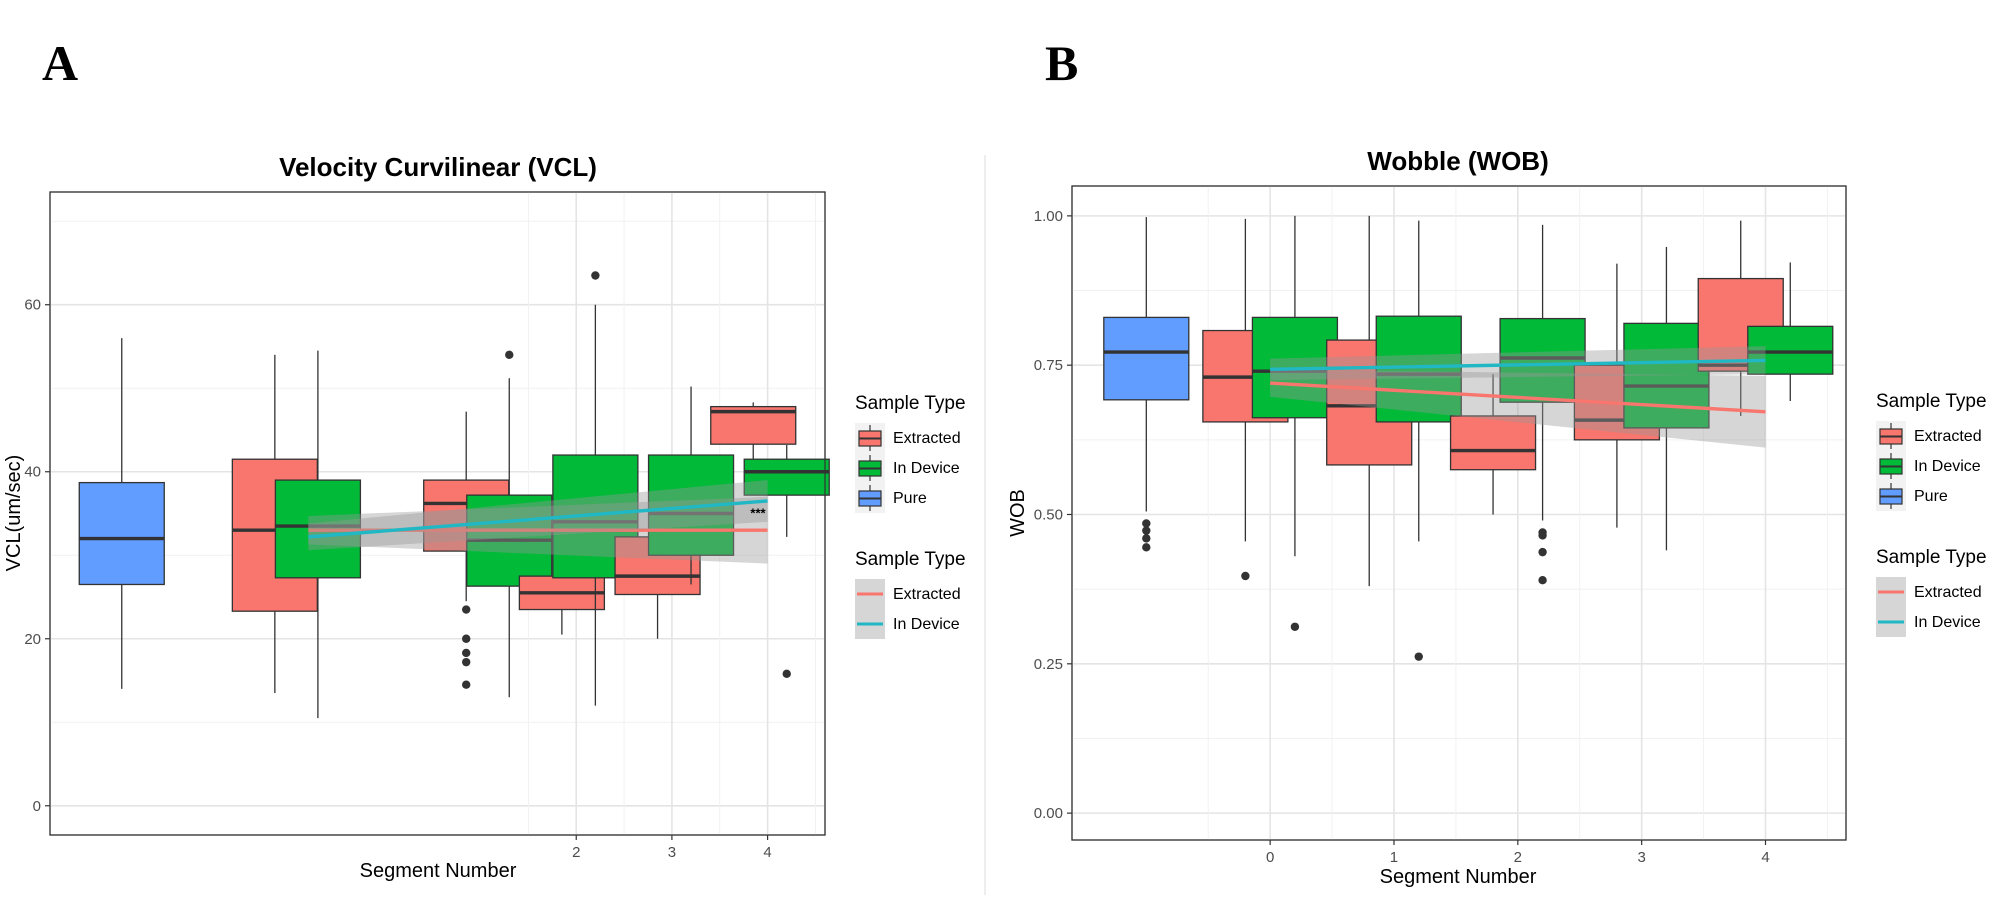 The width and height of the screenshot is (2006, 910). I want to click on y-tick-label: 0, so click(37, 806).